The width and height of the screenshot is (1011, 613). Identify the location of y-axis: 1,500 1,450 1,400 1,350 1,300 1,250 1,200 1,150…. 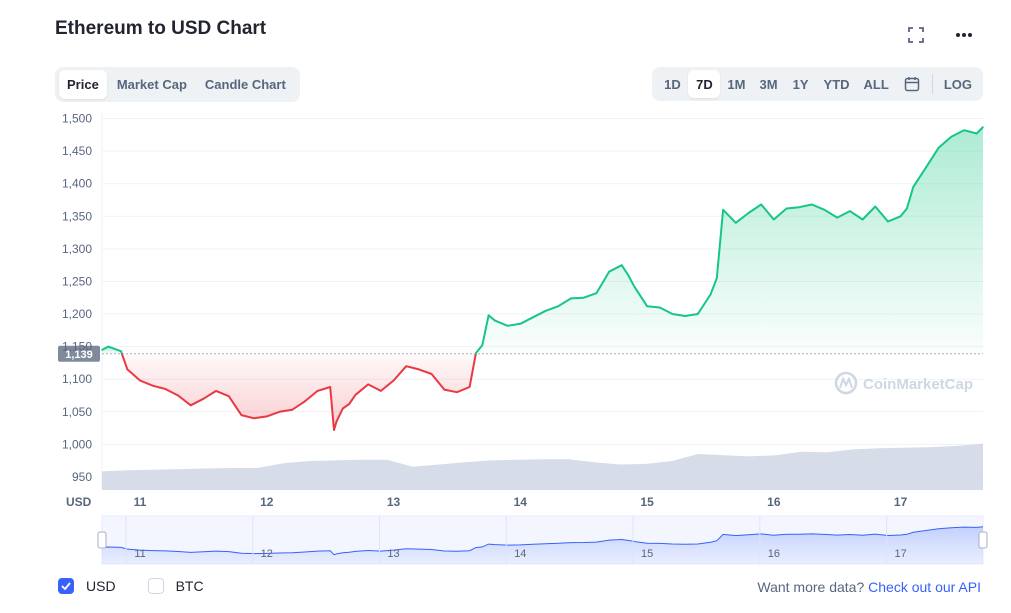
(77, 298).